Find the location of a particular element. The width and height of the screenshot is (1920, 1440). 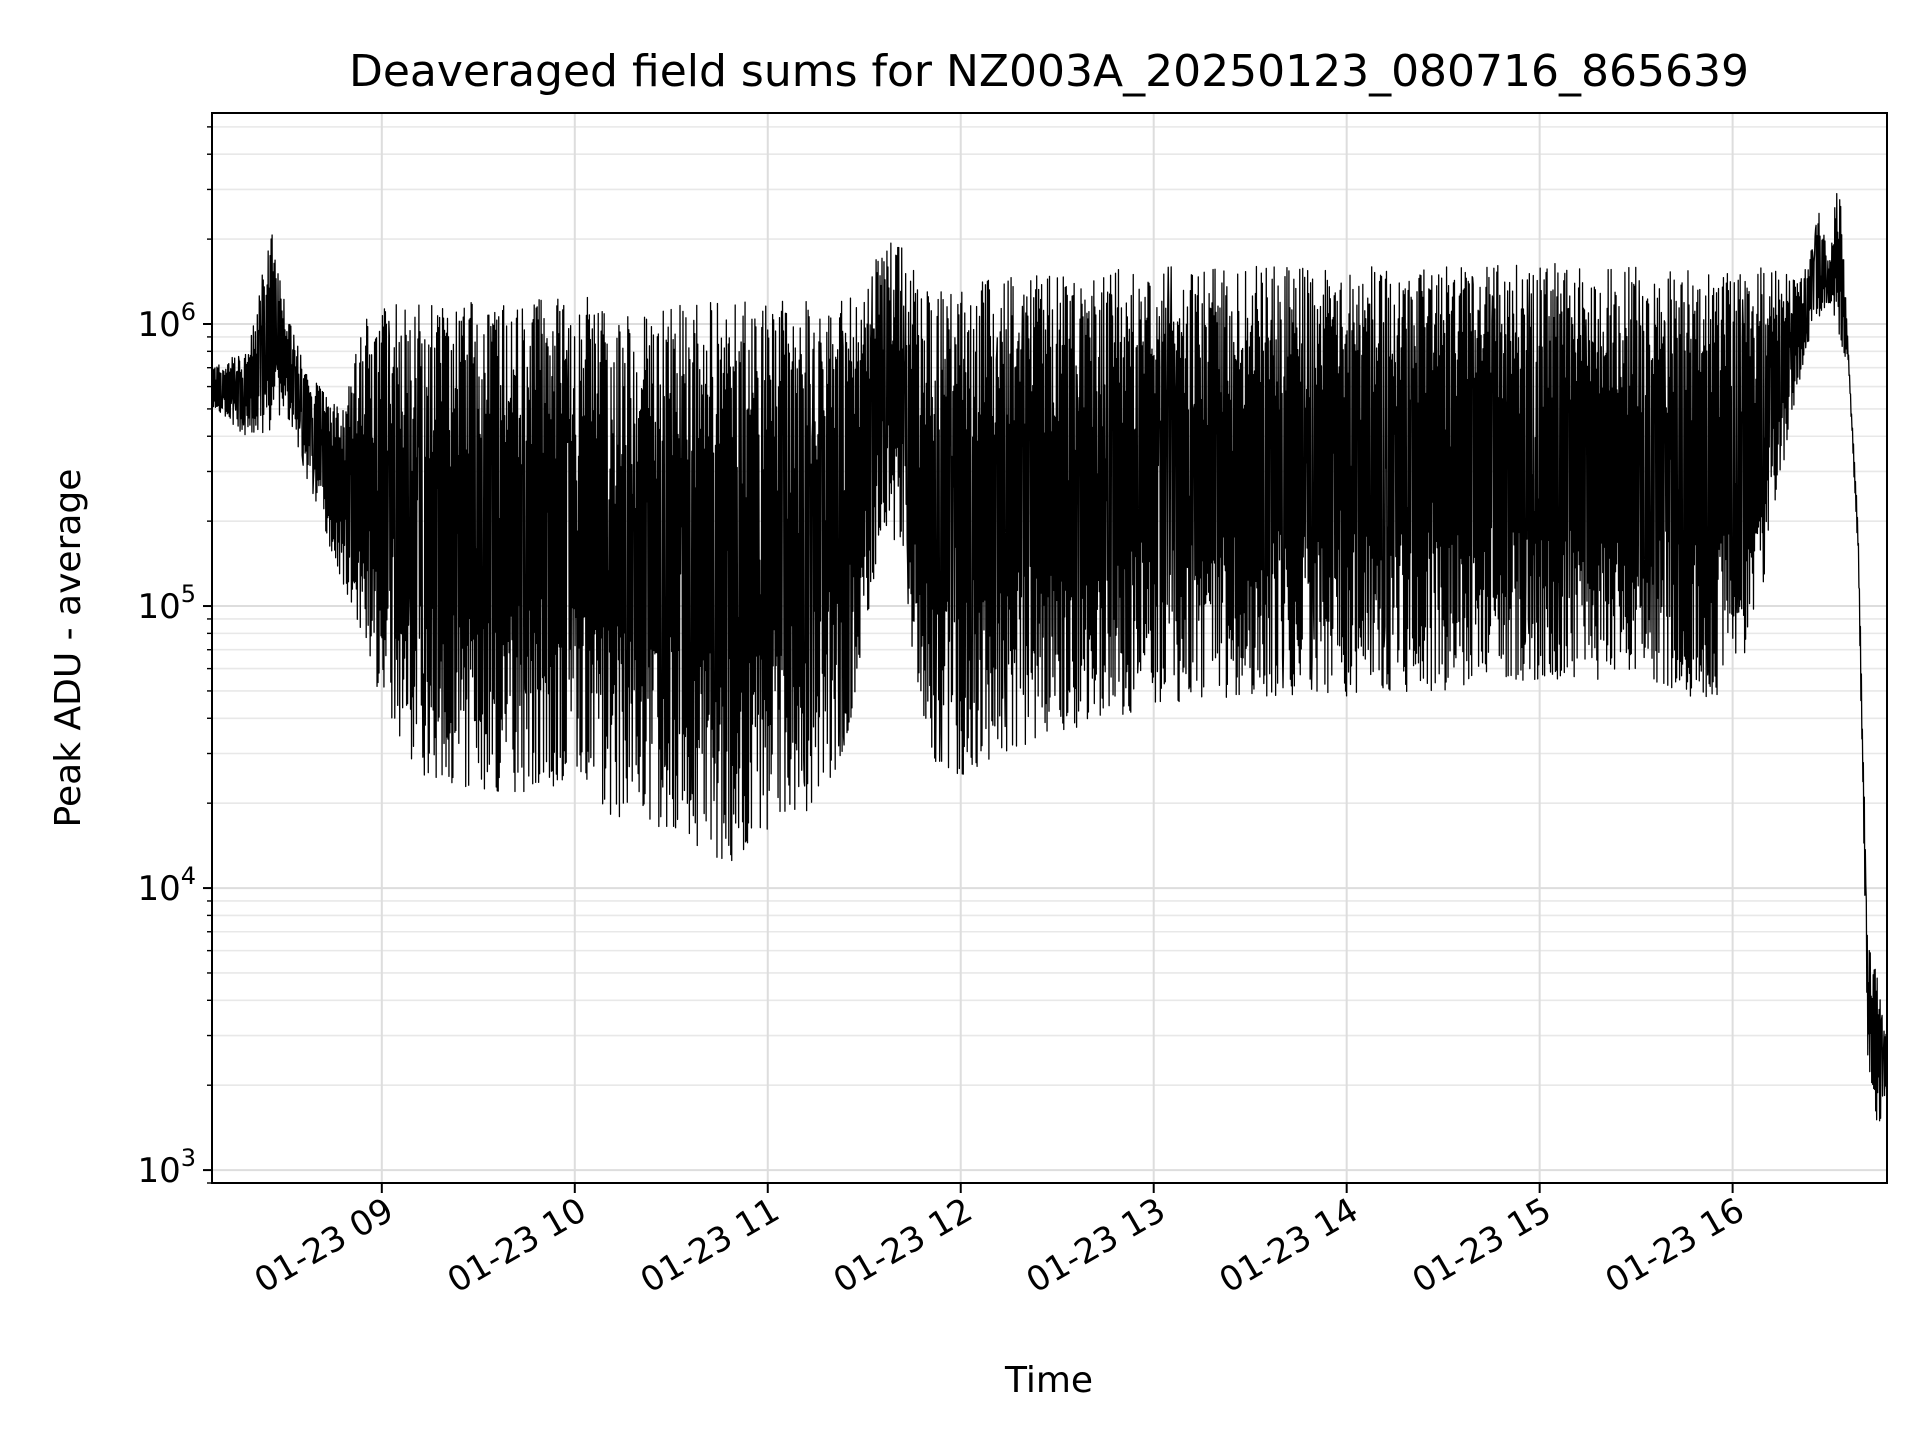

x-axis-label: Time is located at coordinates (1048, 1380).